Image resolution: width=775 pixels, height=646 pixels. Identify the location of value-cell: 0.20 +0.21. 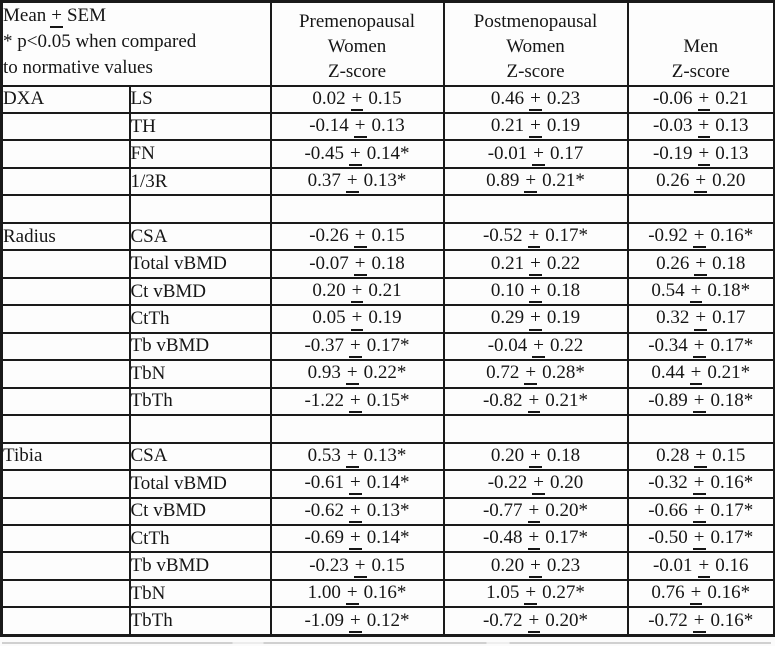
(357, 291).